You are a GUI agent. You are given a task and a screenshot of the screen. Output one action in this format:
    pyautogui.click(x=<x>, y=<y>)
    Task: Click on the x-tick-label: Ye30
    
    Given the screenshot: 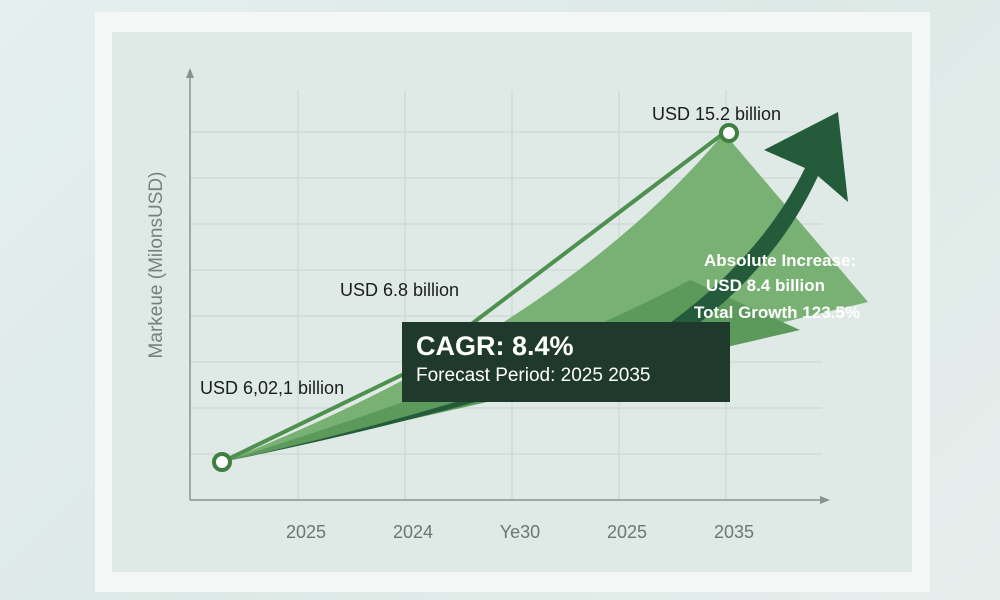 What is the action you would take?
    pyautogui.click(x=520, y=532)
    